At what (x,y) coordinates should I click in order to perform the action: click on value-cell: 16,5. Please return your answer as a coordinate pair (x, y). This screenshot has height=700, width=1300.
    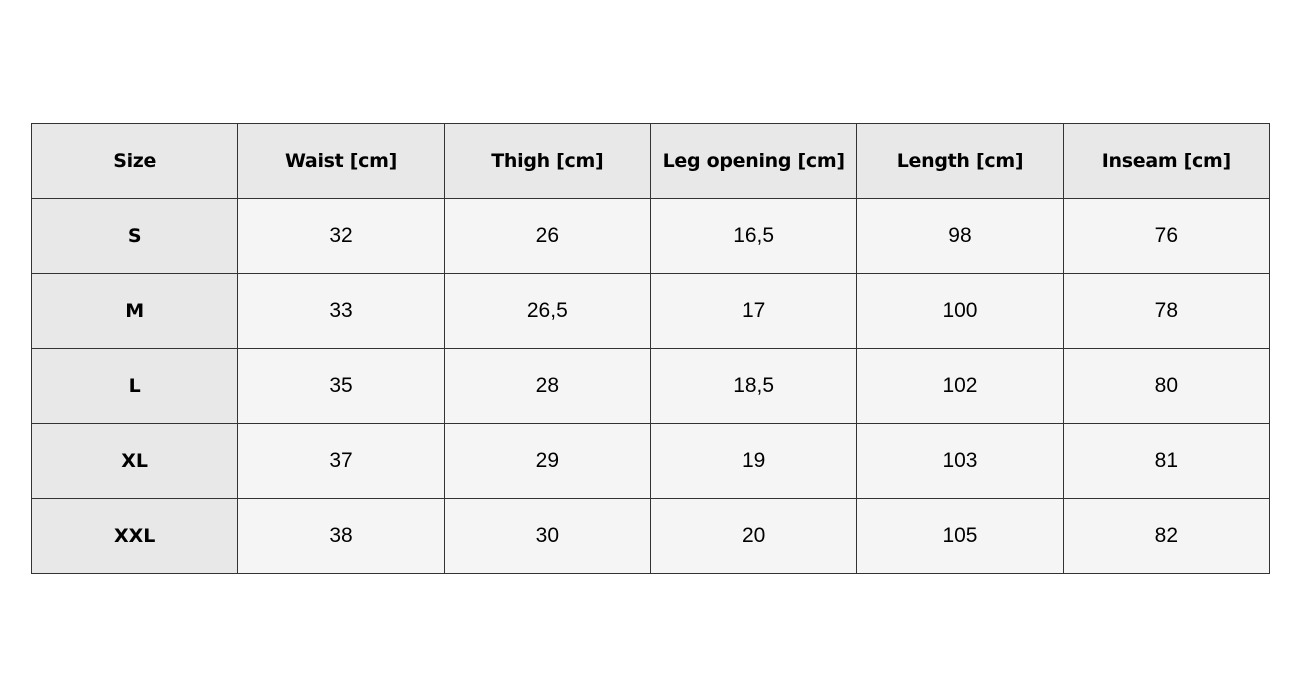
    Looking at the image, I should click on (753, 236).